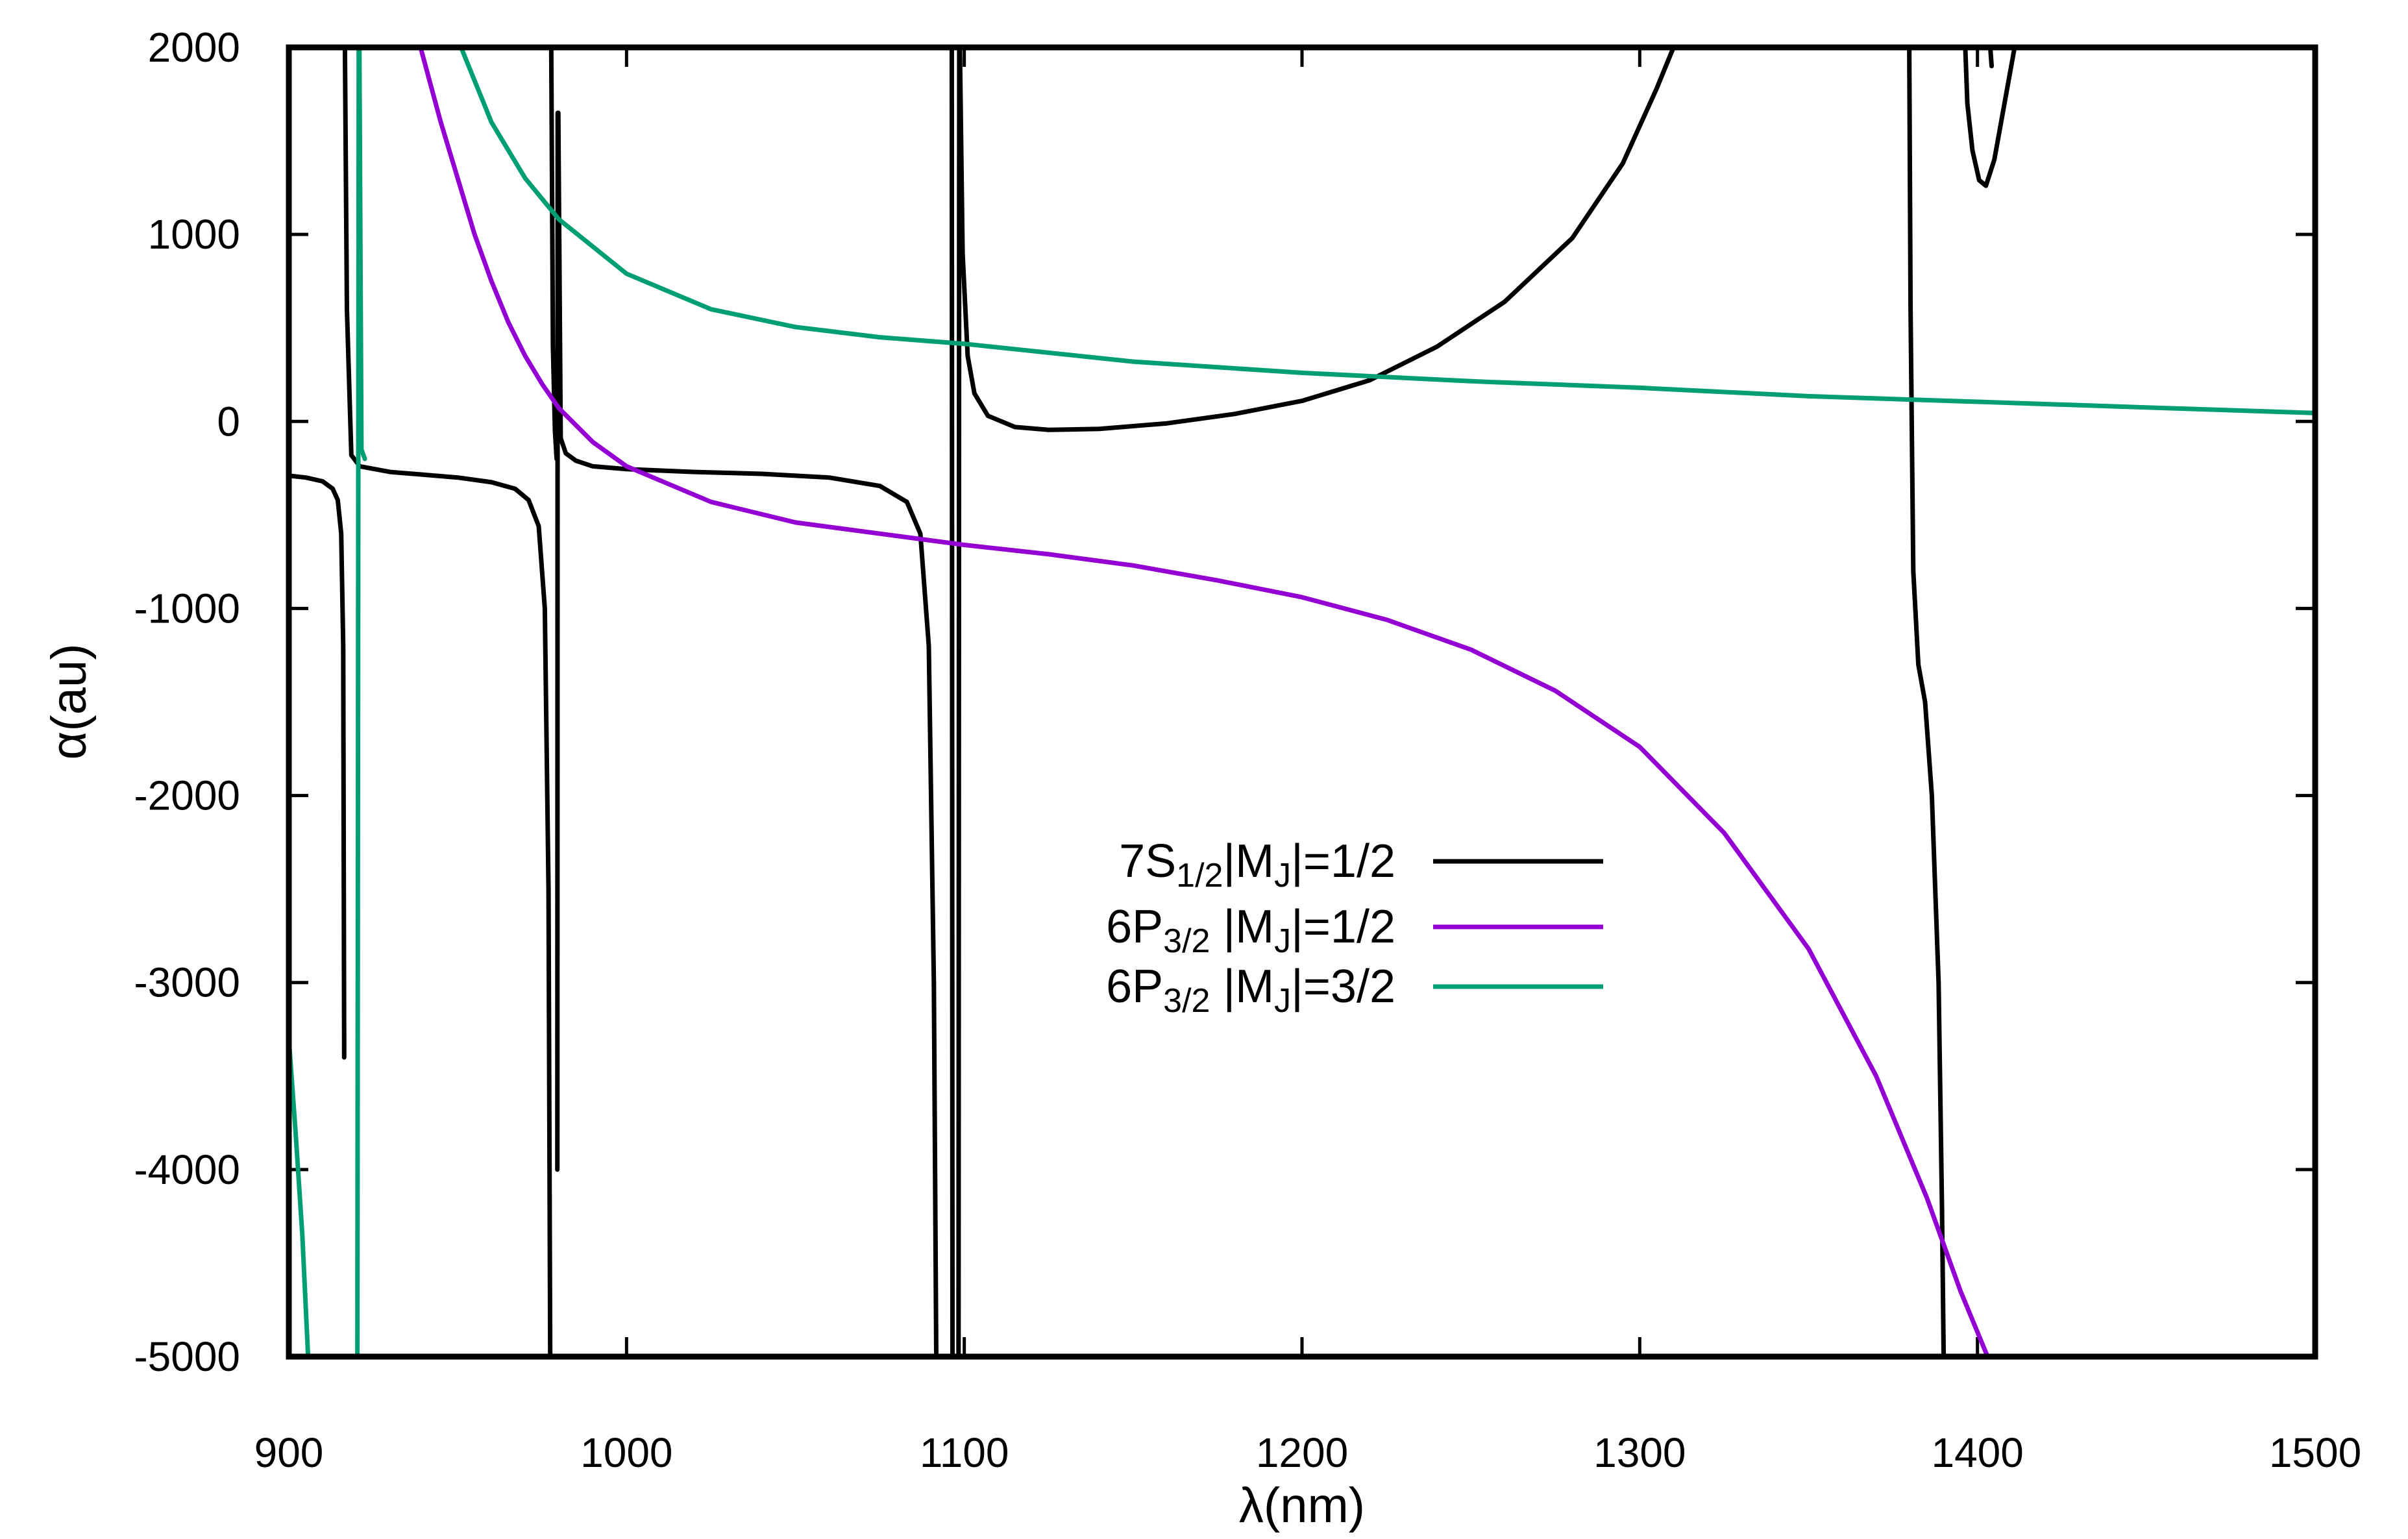 The width and height of the screenshot is (2408, 1539). I want to click on x-tick-label: 1500, so click(2315, 1452).